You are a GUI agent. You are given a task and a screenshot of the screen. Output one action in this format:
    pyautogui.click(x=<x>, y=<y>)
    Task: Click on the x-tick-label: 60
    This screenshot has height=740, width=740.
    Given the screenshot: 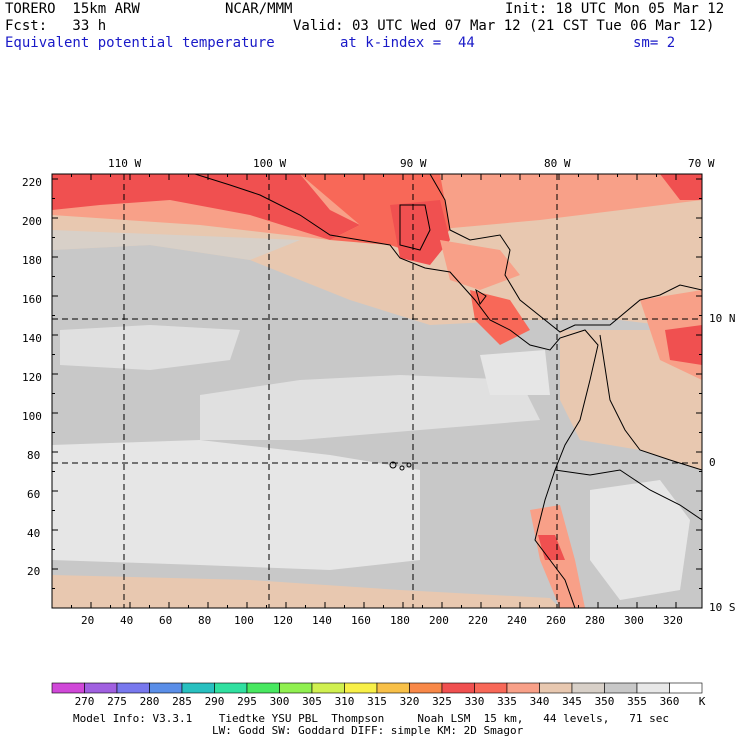 What is the action you would take?
    pyautogui.click(x=166, y=620)
    